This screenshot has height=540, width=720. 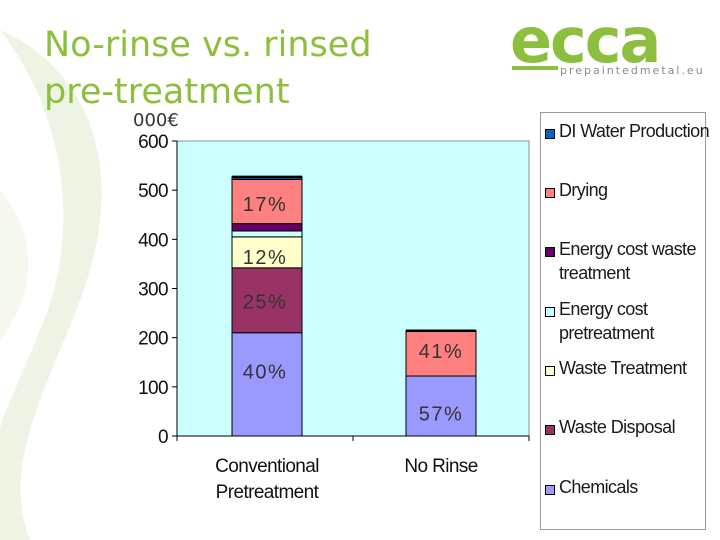 I want to click on logo-wordmark: ecca, so click(x=584, y=43).